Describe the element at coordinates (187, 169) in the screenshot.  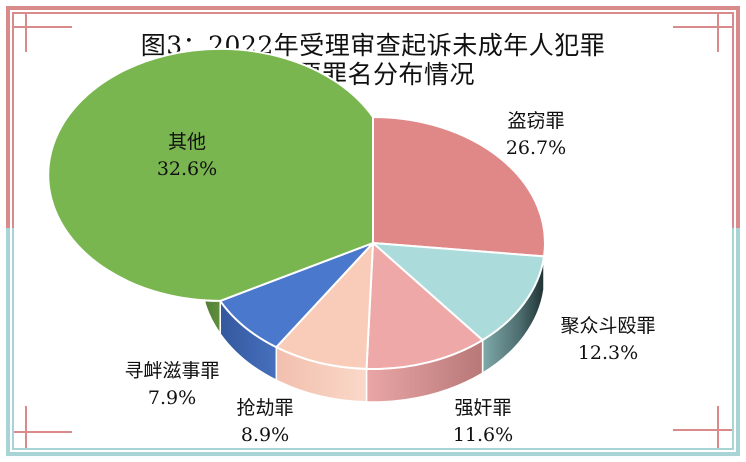
I see `label-percent: 32.6%` at that location.